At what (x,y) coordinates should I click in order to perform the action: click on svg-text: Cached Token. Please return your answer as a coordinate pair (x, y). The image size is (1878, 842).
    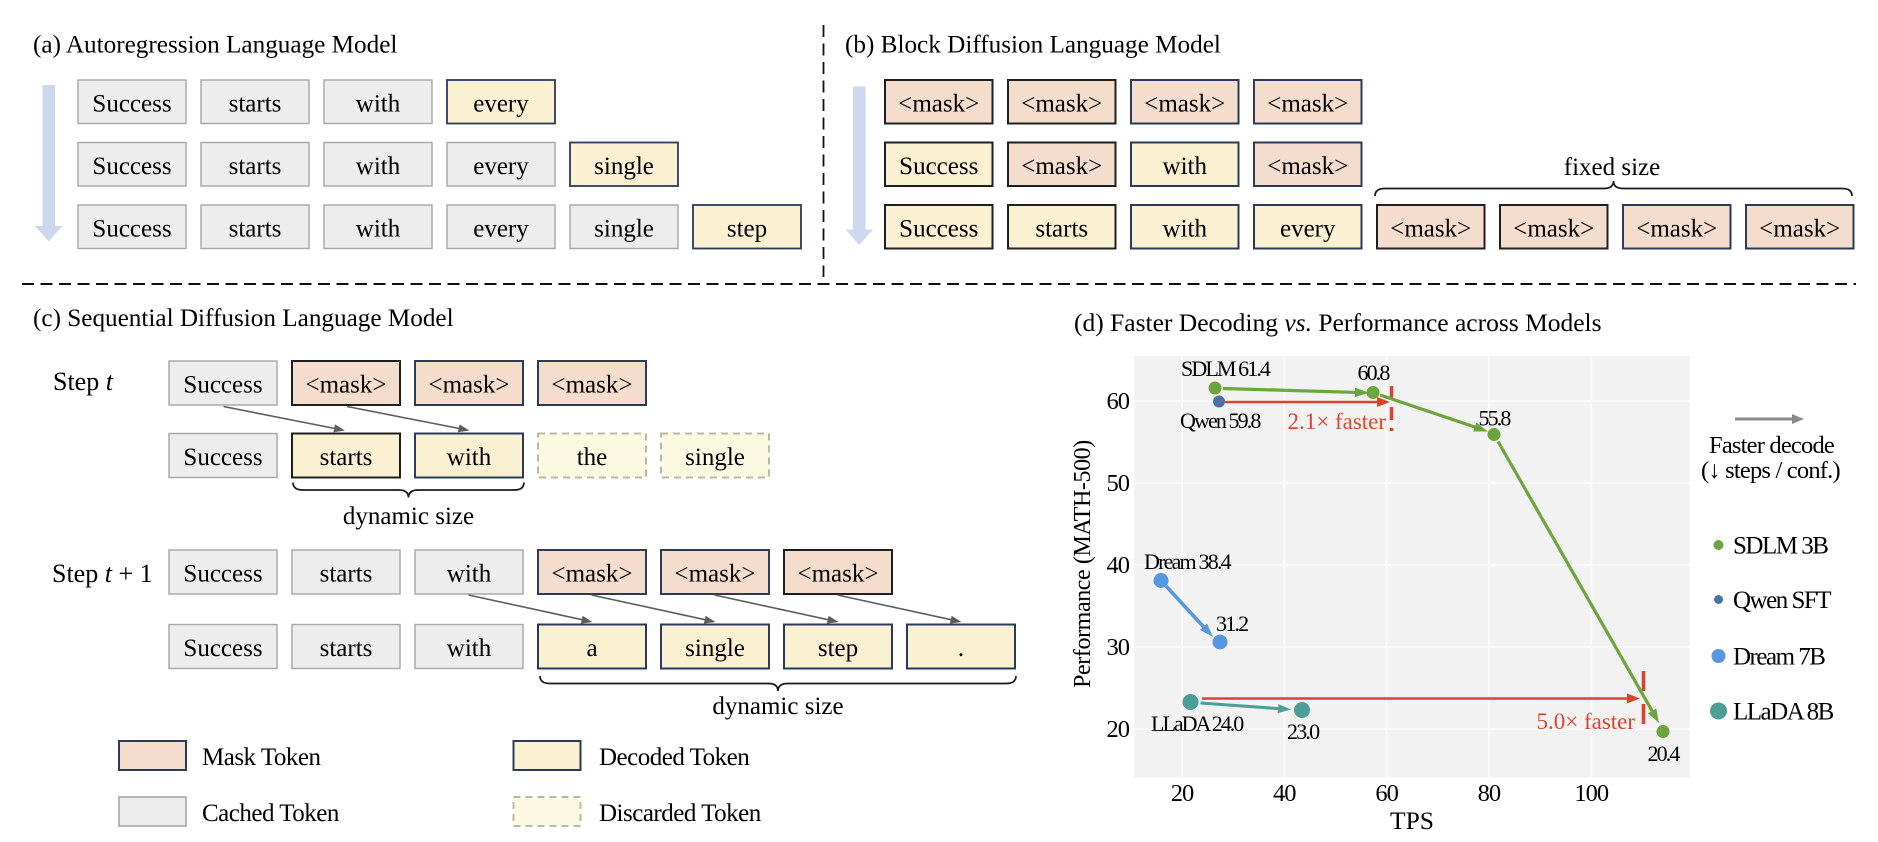
    Looking at the image, I should click on (271, 813).